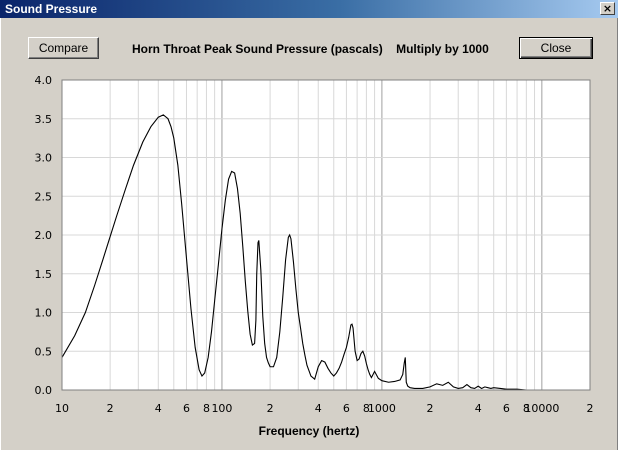  I want to click on compare-button: Compare, so click(63, 48).